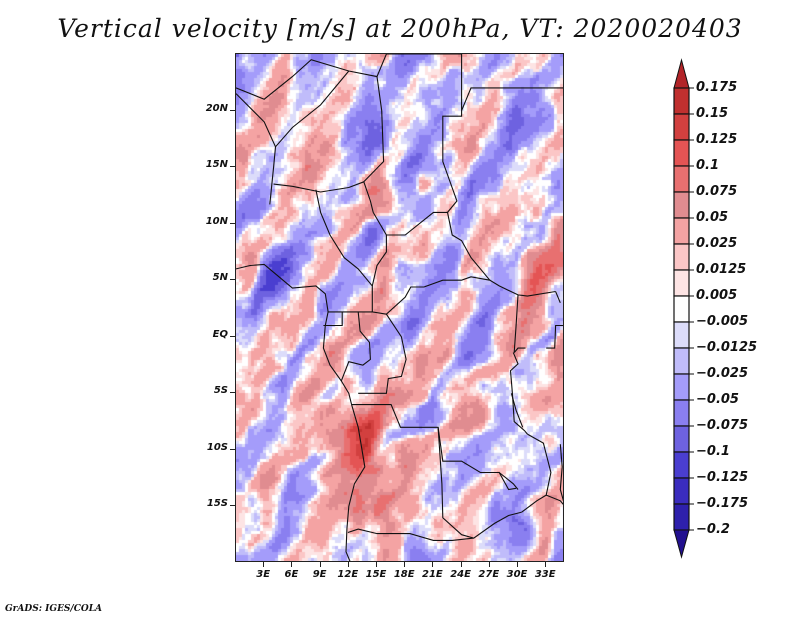 This screenshot has height=618, width=800. I want to click on y-tick-label: 5S, so click(220, 391).